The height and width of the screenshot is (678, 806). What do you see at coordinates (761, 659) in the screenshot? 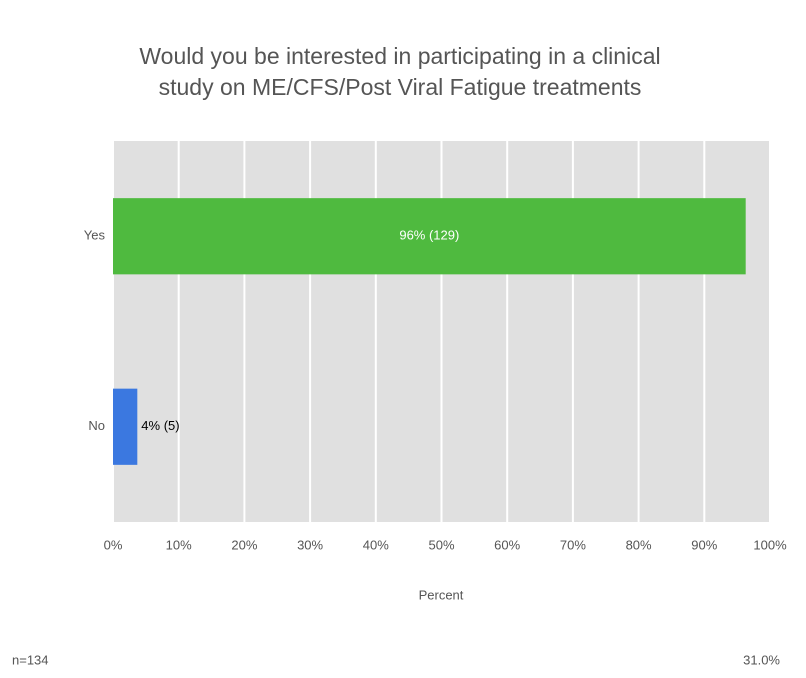
I see `footer-right: 31.0%` at bounding box center [761, 659].